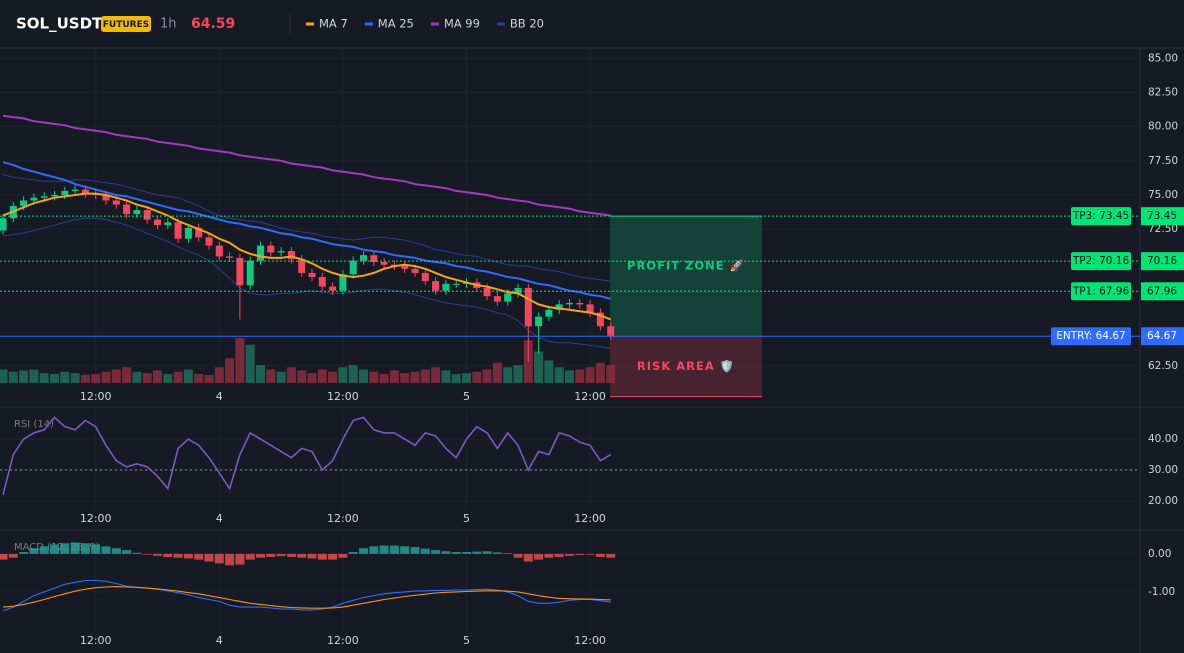 The width and height of the screenshot is (1184, 653). Describe the element at coordinates (1163, 161) in the screenshot. I see `y-tick-label: 77.50` at that location.